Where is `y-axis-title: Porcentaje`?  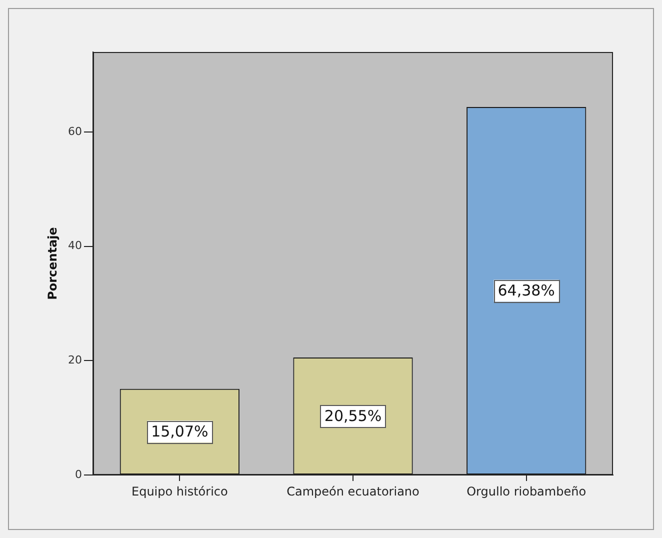 y-axis-title: Porcentaje is located at coordinates (52, 263).